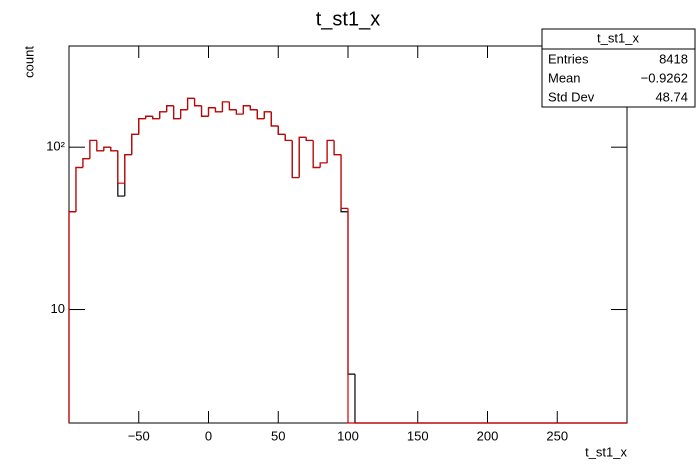 The image size is (696, 472). What do you see at coordinates (568, 58) in the screenshot?
I see `stats-label: Entries` at bounding box center [568, 58].